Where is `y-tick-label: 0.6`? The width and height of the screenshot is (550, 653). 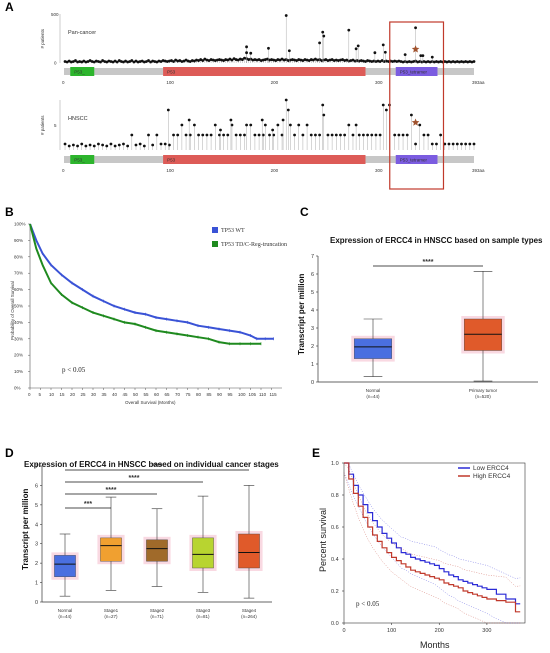 y-tick-label: 0.6 is located at coordinates (335, 528).